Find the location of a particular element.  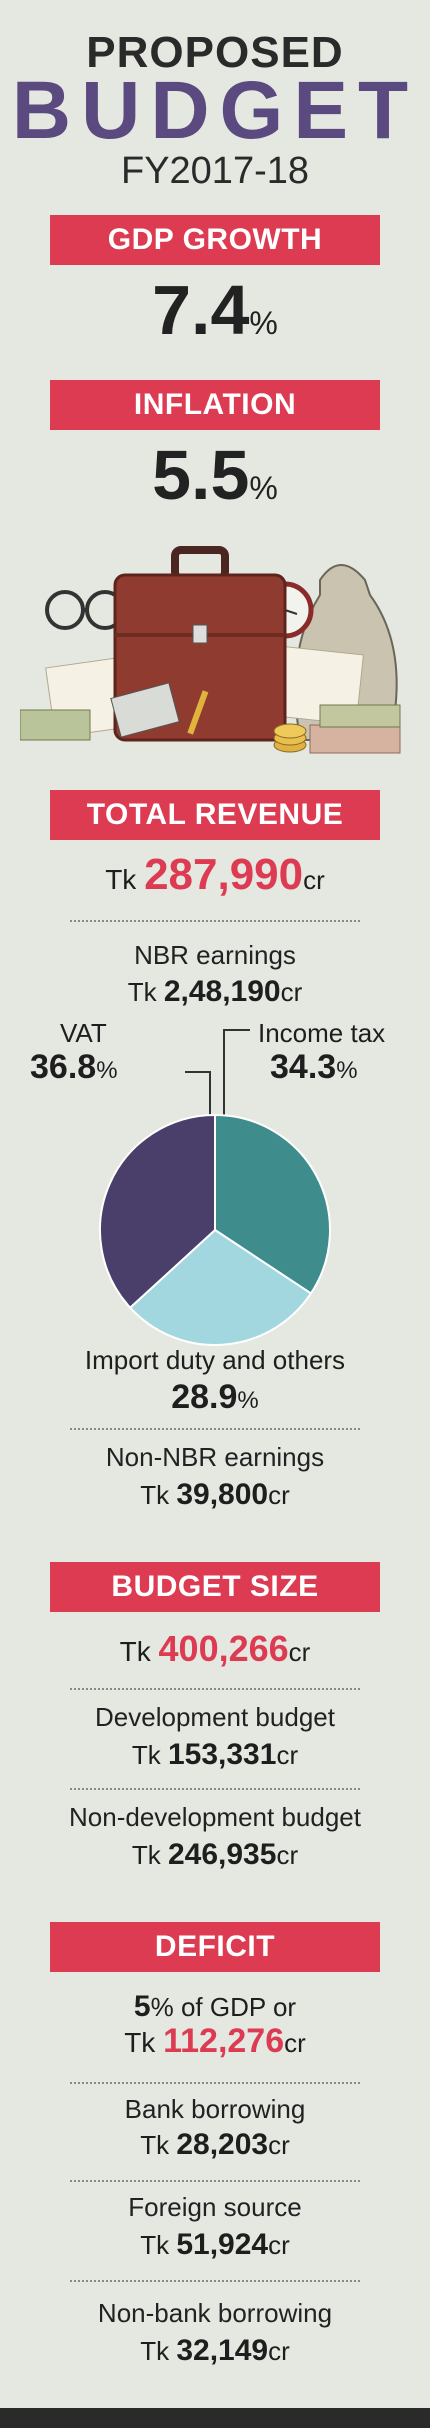

bank-borrowing-label: Bank borrowing is located at coordinates (215, 2109).